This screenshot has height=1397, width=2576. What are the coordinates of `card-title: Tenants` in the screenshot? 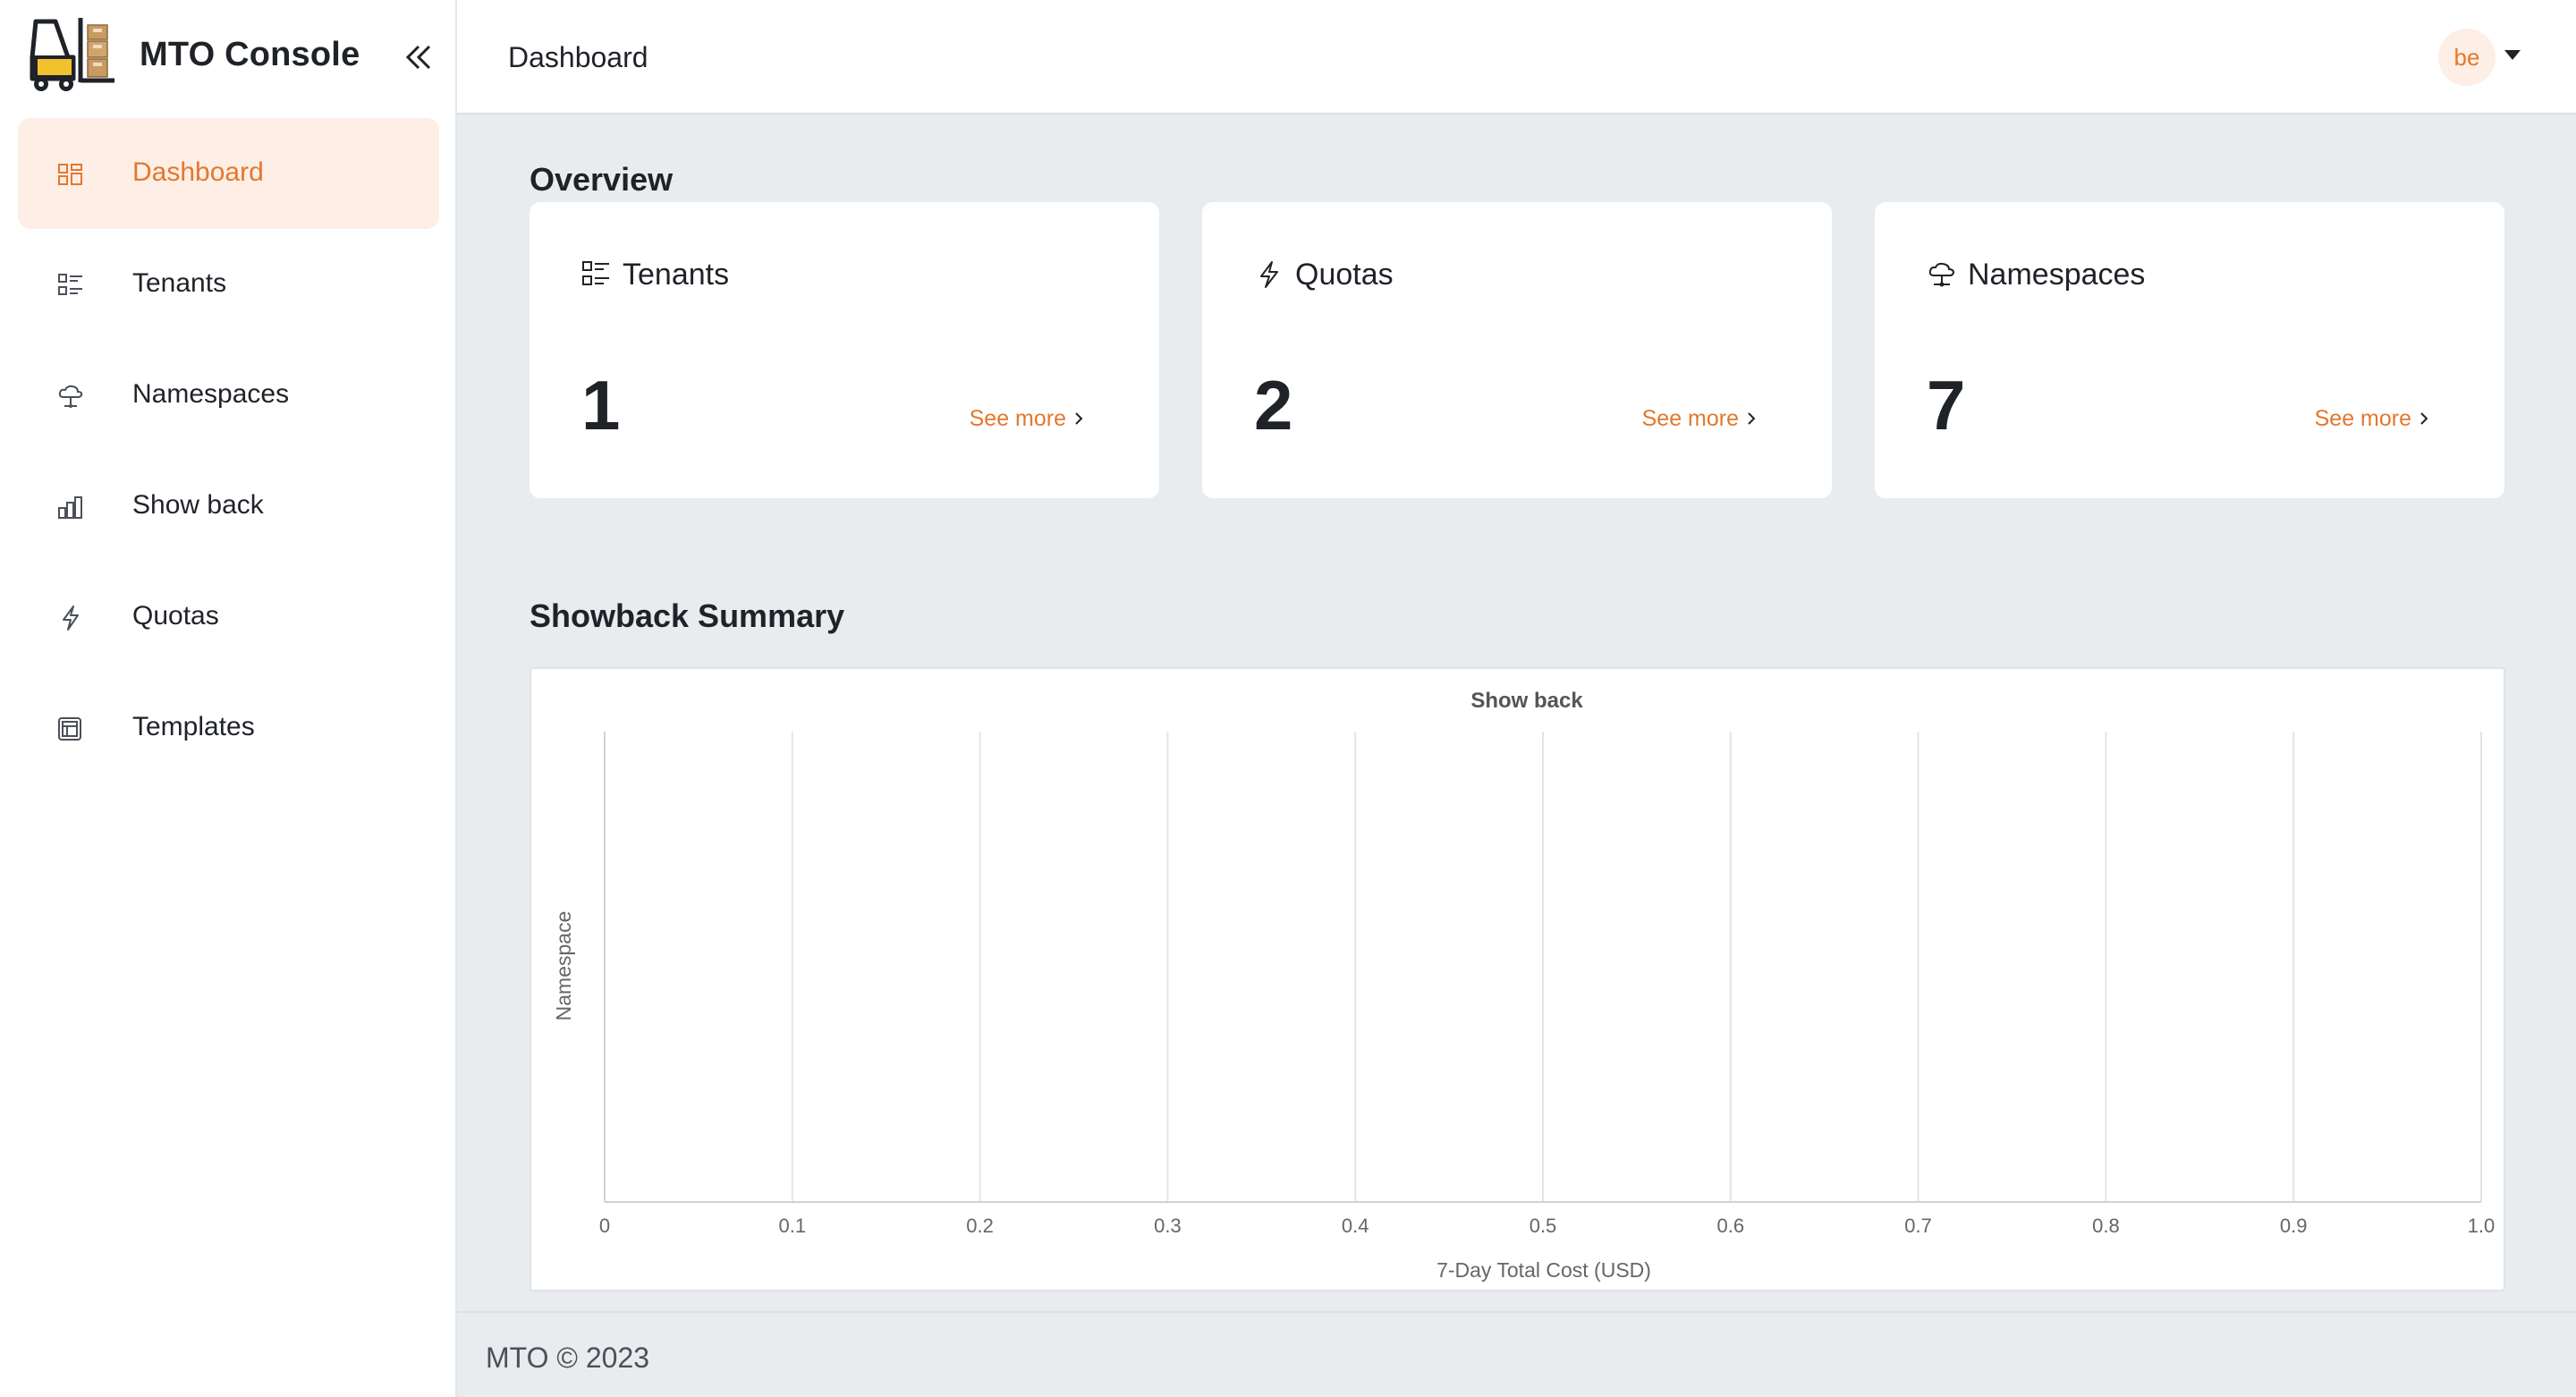 It's located at (676, 275).